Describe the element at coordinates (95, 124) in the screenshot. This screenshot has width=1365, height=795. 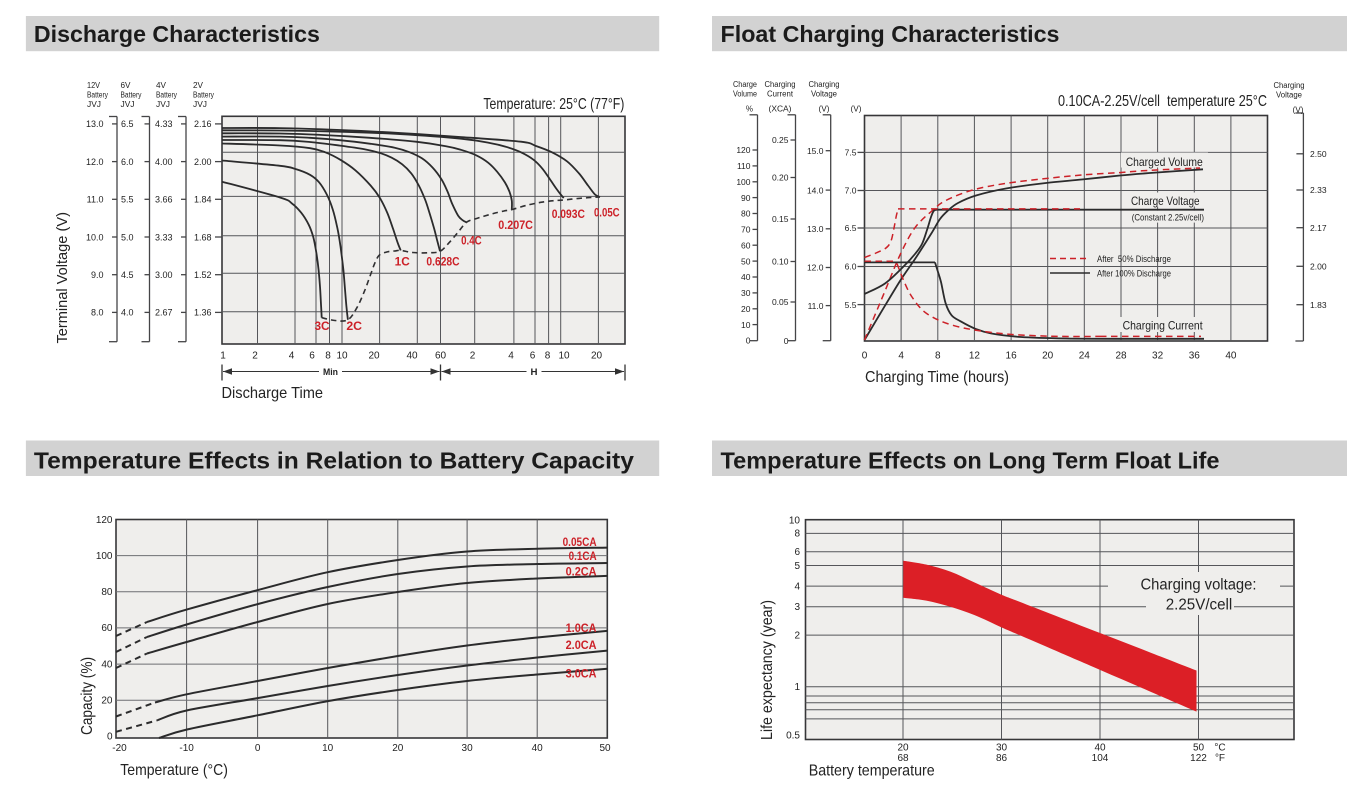
I see `svg-text: 13.0` at that location.